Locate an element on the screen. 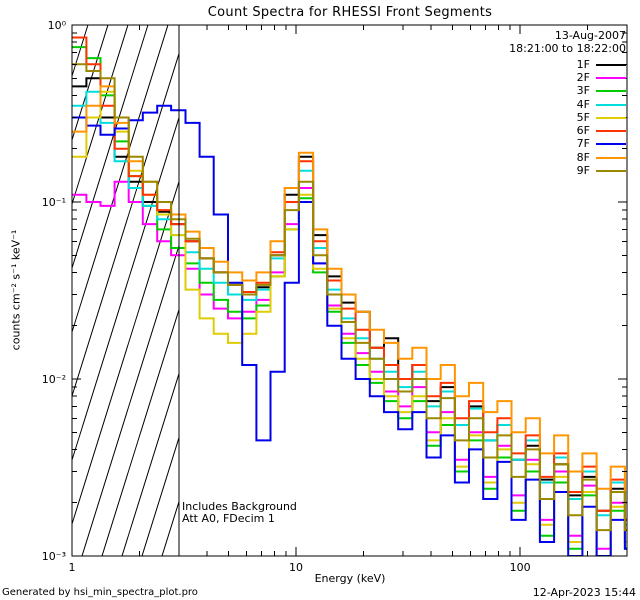 The image size is (640, 600). legend-label-3F: 3F is located at coordinates (583, 91).